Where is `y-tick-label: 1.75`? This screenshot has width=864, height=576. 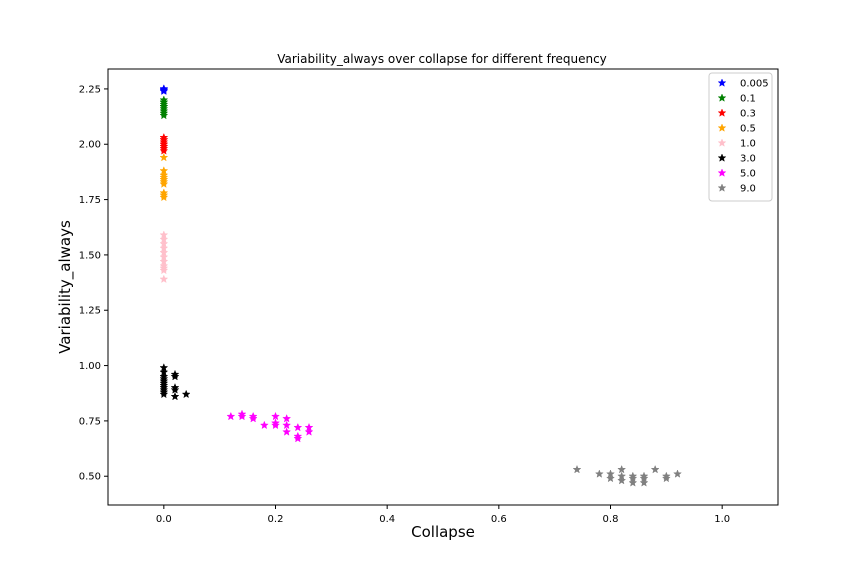 y-tick-label: 1.75 is located at coordinates (90, 200).